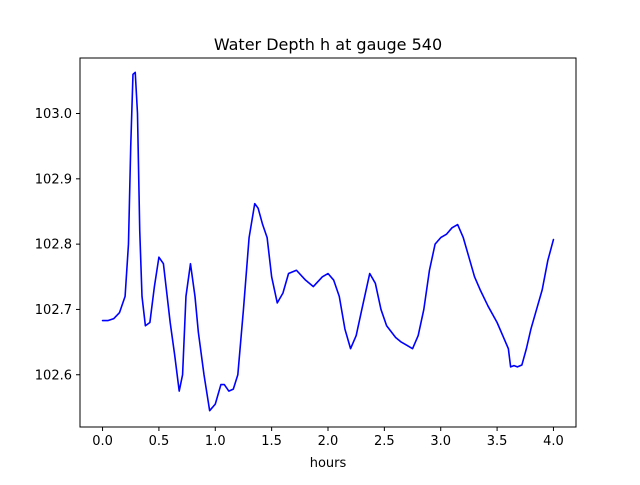  What do you see at coordinates (215, 441) in the screenshot?
I see `x-tick-label: 1.0` at bounding box center [215, 441].